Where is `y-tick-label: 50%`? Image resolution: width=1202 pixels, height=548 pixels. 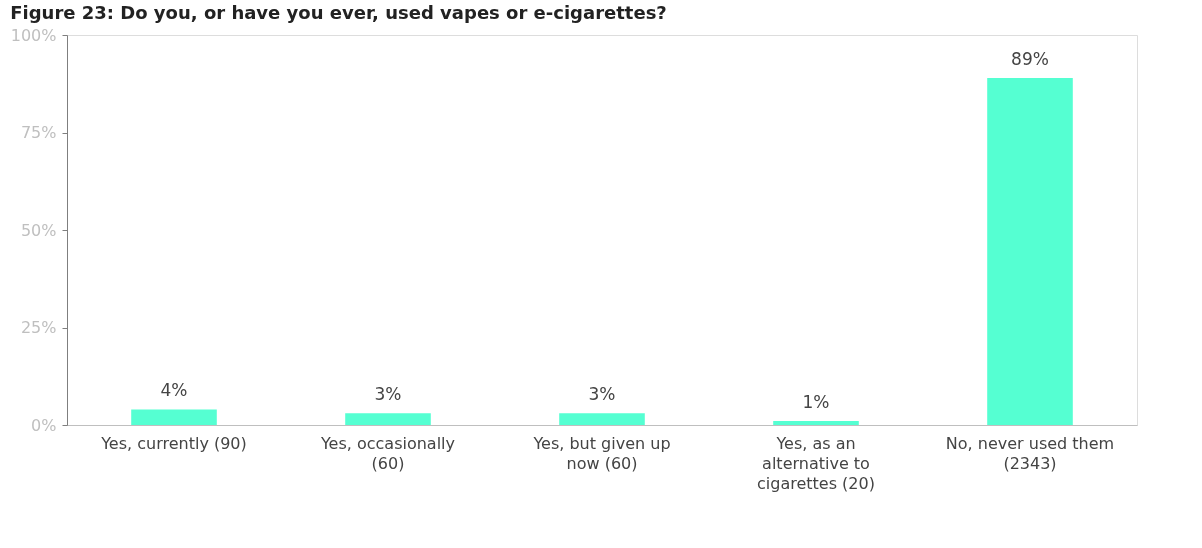
y-tick-label: 50% is located at coordinates (38, 230).